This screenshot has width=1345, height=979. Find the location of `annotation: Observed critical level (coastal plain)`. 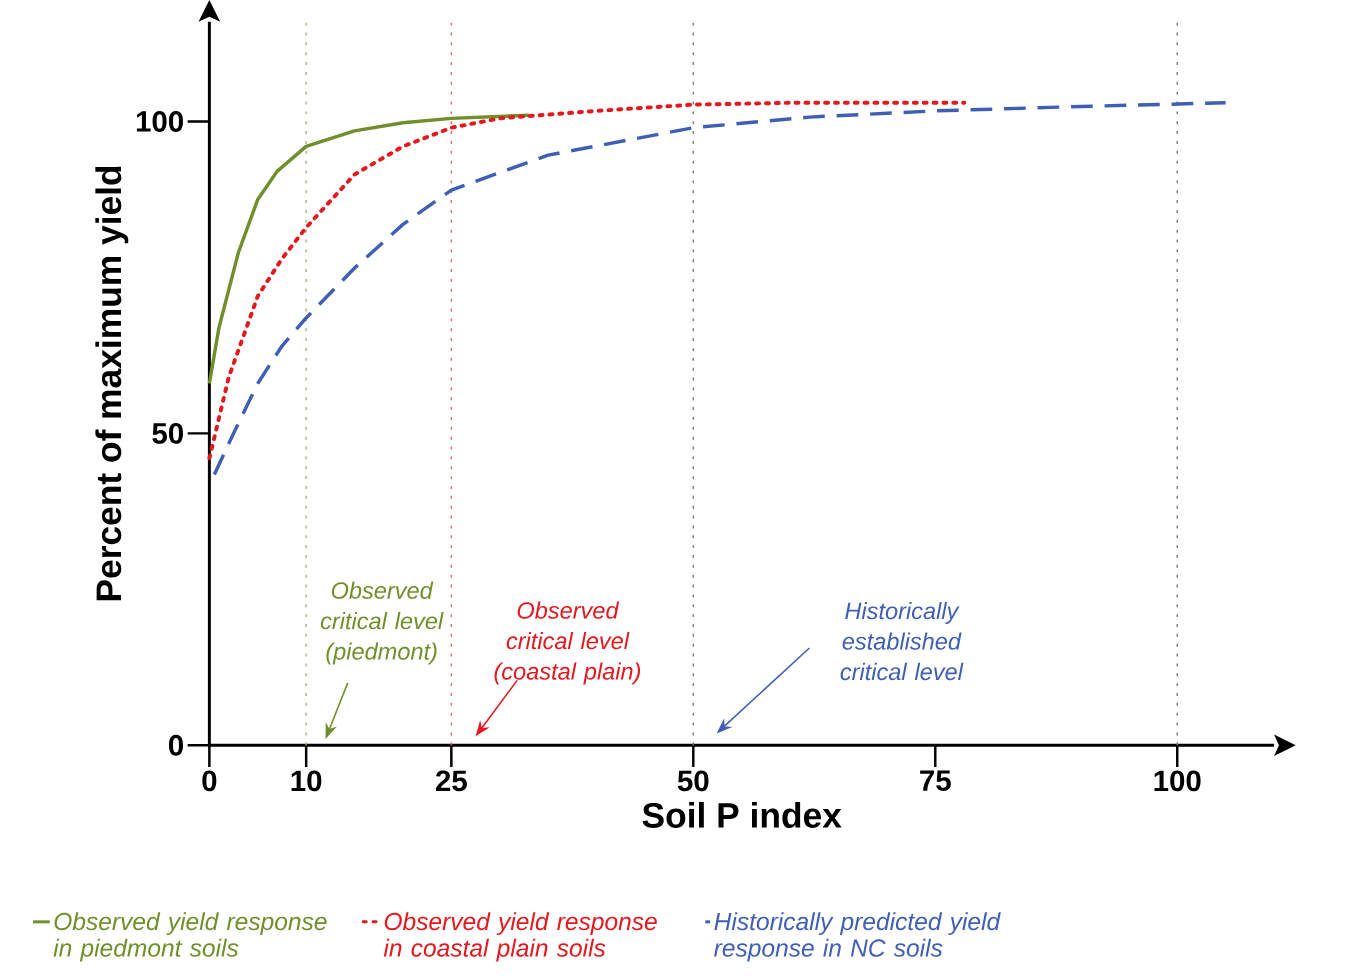

annotation: Observed critical level (coastal plain) is located at coordinates (567, 643).